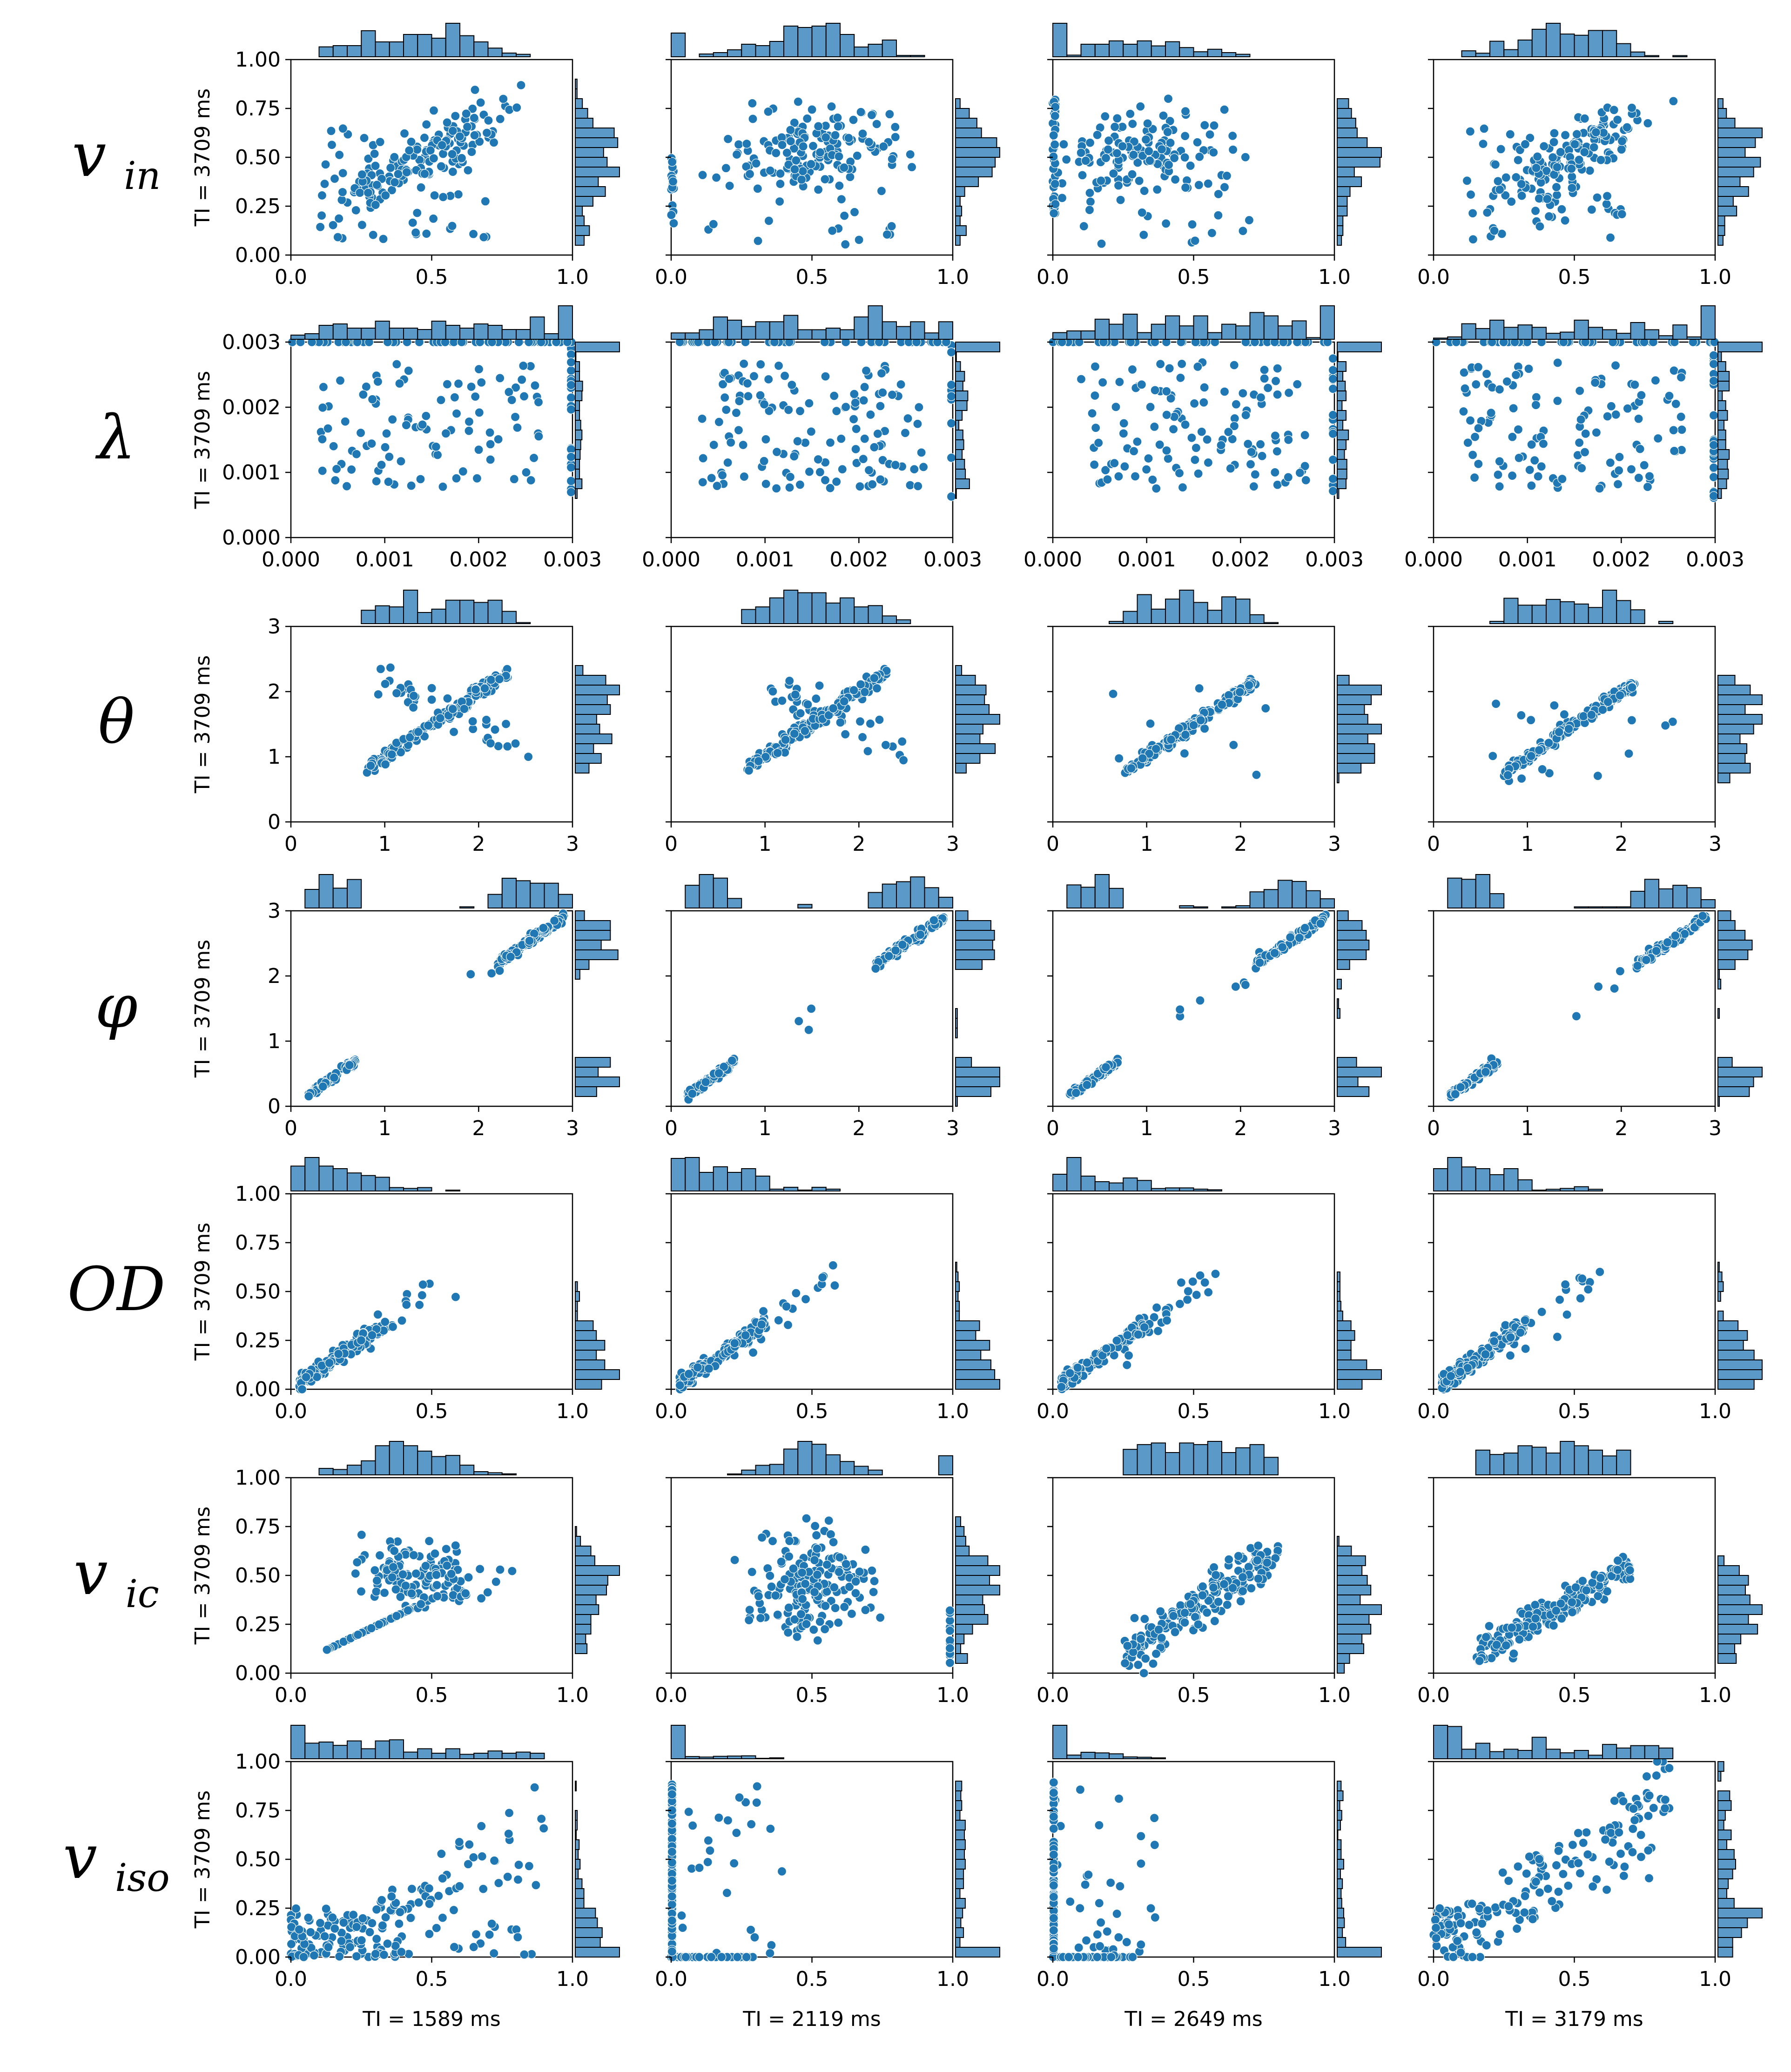 Image resolution: width=1791 pixels, height=2072 pixels. I want to click on x-tick-label: 0.000, so click(291, 560).